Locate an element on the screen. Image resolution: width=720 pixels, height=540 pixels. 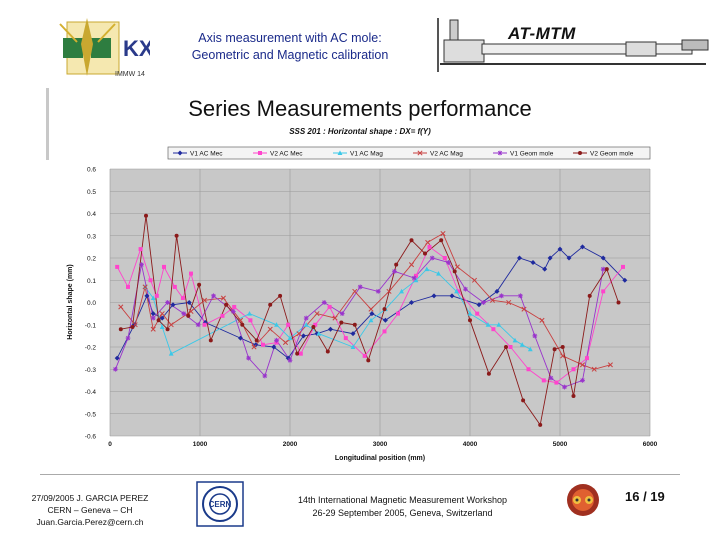
y-tick-label: 0.4 is located at coordinates (91, 214).